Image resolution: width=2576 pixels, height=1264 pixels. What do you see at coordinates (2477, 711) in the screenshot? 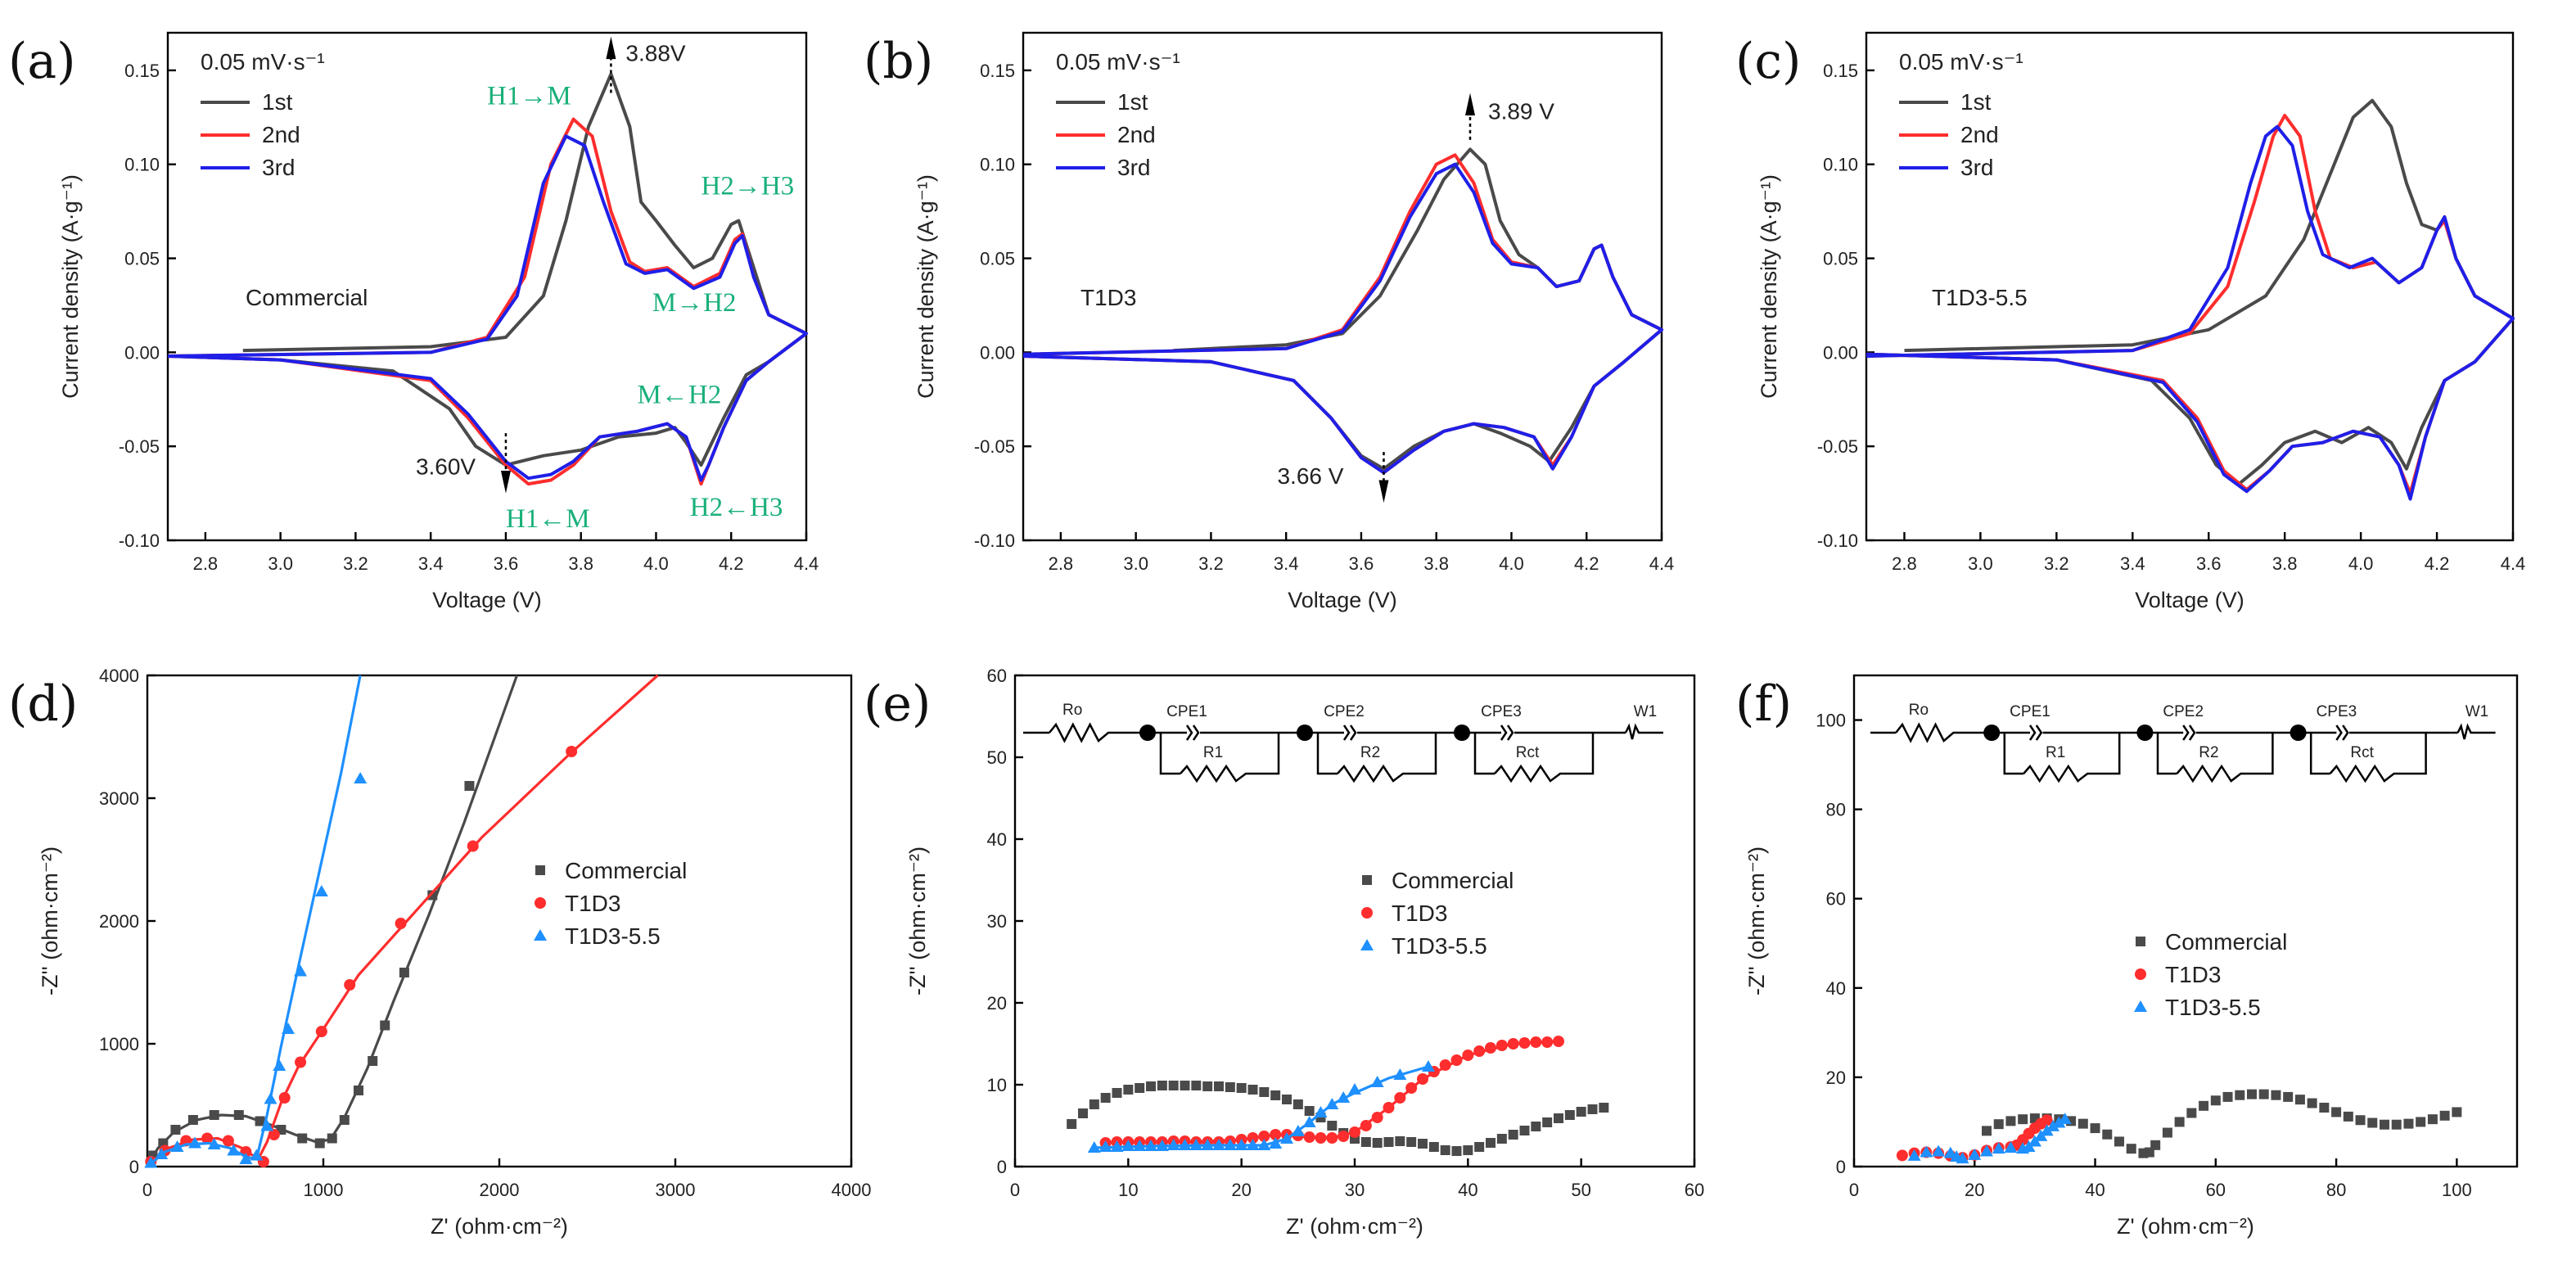
I see `circuit-label: W1` at bounding box center [2477, 711].